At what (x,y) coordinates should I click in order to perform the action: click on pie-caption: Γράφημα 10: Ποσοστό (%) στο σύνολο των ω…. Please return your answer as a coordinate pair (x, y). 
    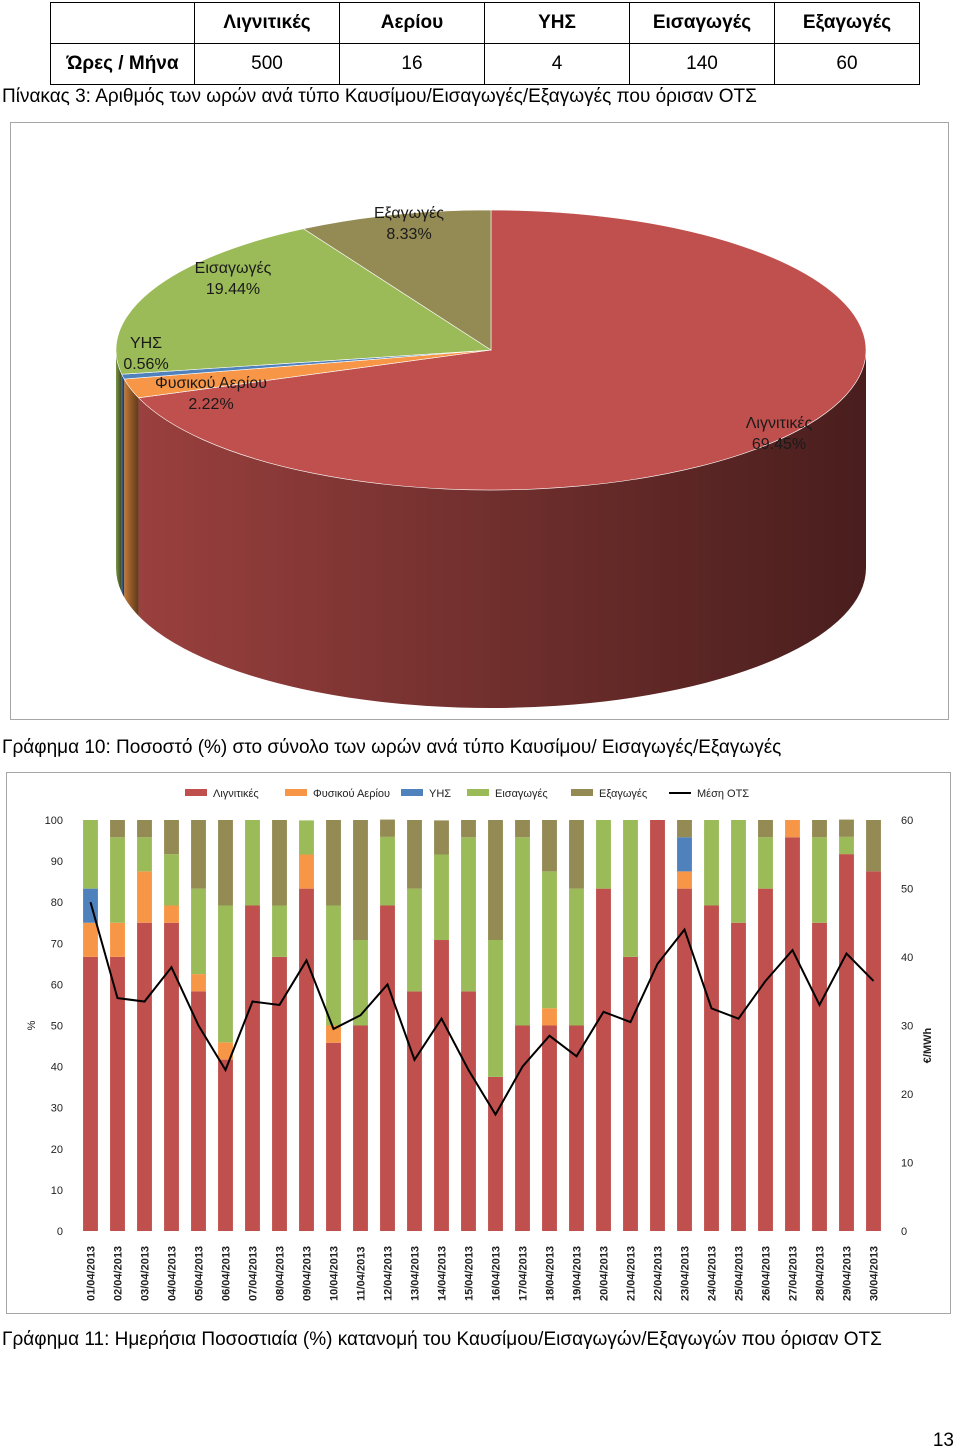
    Looking at the image, I should click on (392, 747).